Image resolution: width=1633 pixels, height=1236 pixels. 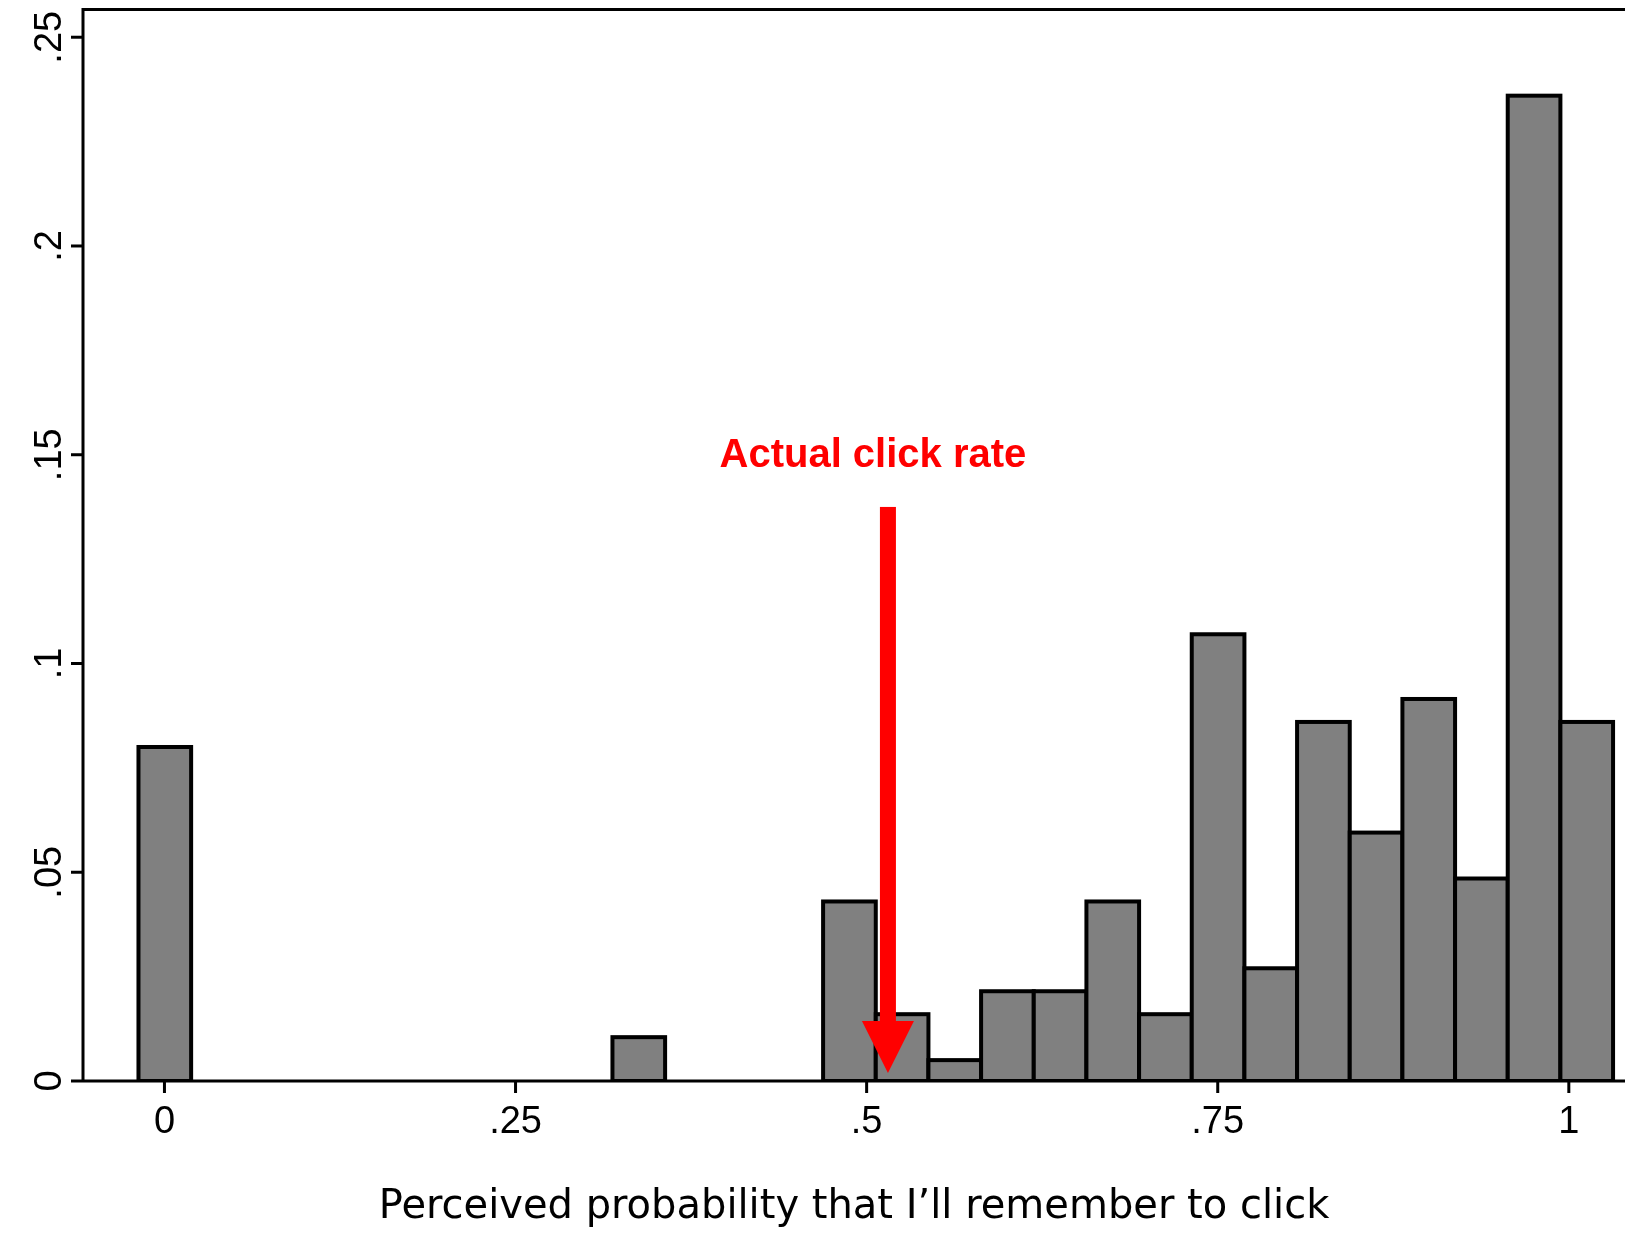 I want to click on x-tick-label: .5, so click(x=866, y=1120).